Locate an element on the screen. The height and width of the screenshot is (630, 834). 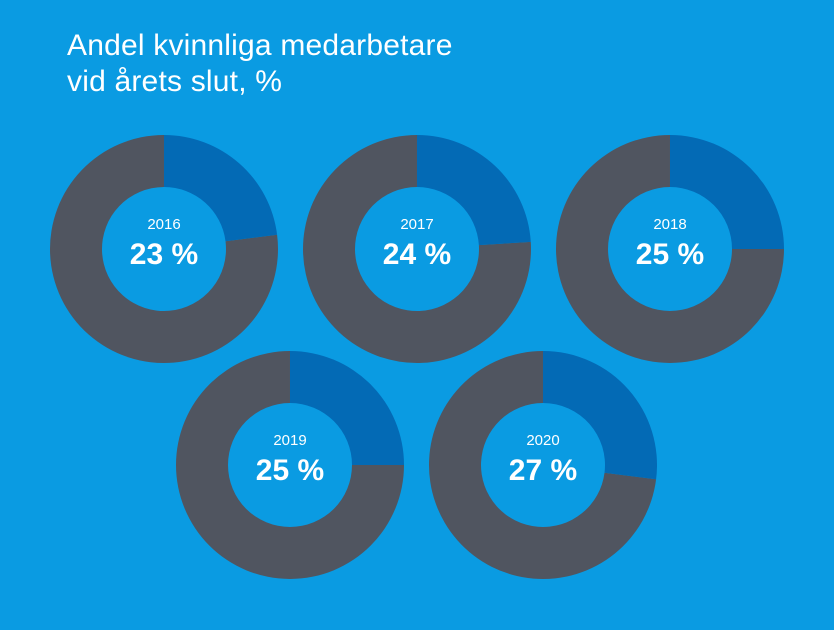
donut-value-label: 27 % is located at coordinates (543, 470).